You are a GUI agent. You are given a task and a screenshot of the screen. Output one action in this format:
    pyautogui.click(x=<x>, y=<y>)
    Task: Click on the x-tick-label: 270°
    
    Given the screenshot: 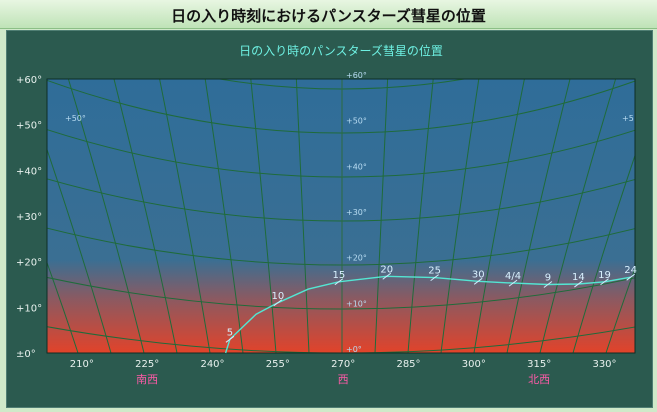 What is the action you would take?
    pyautogui.click(x=343, y=364)
    